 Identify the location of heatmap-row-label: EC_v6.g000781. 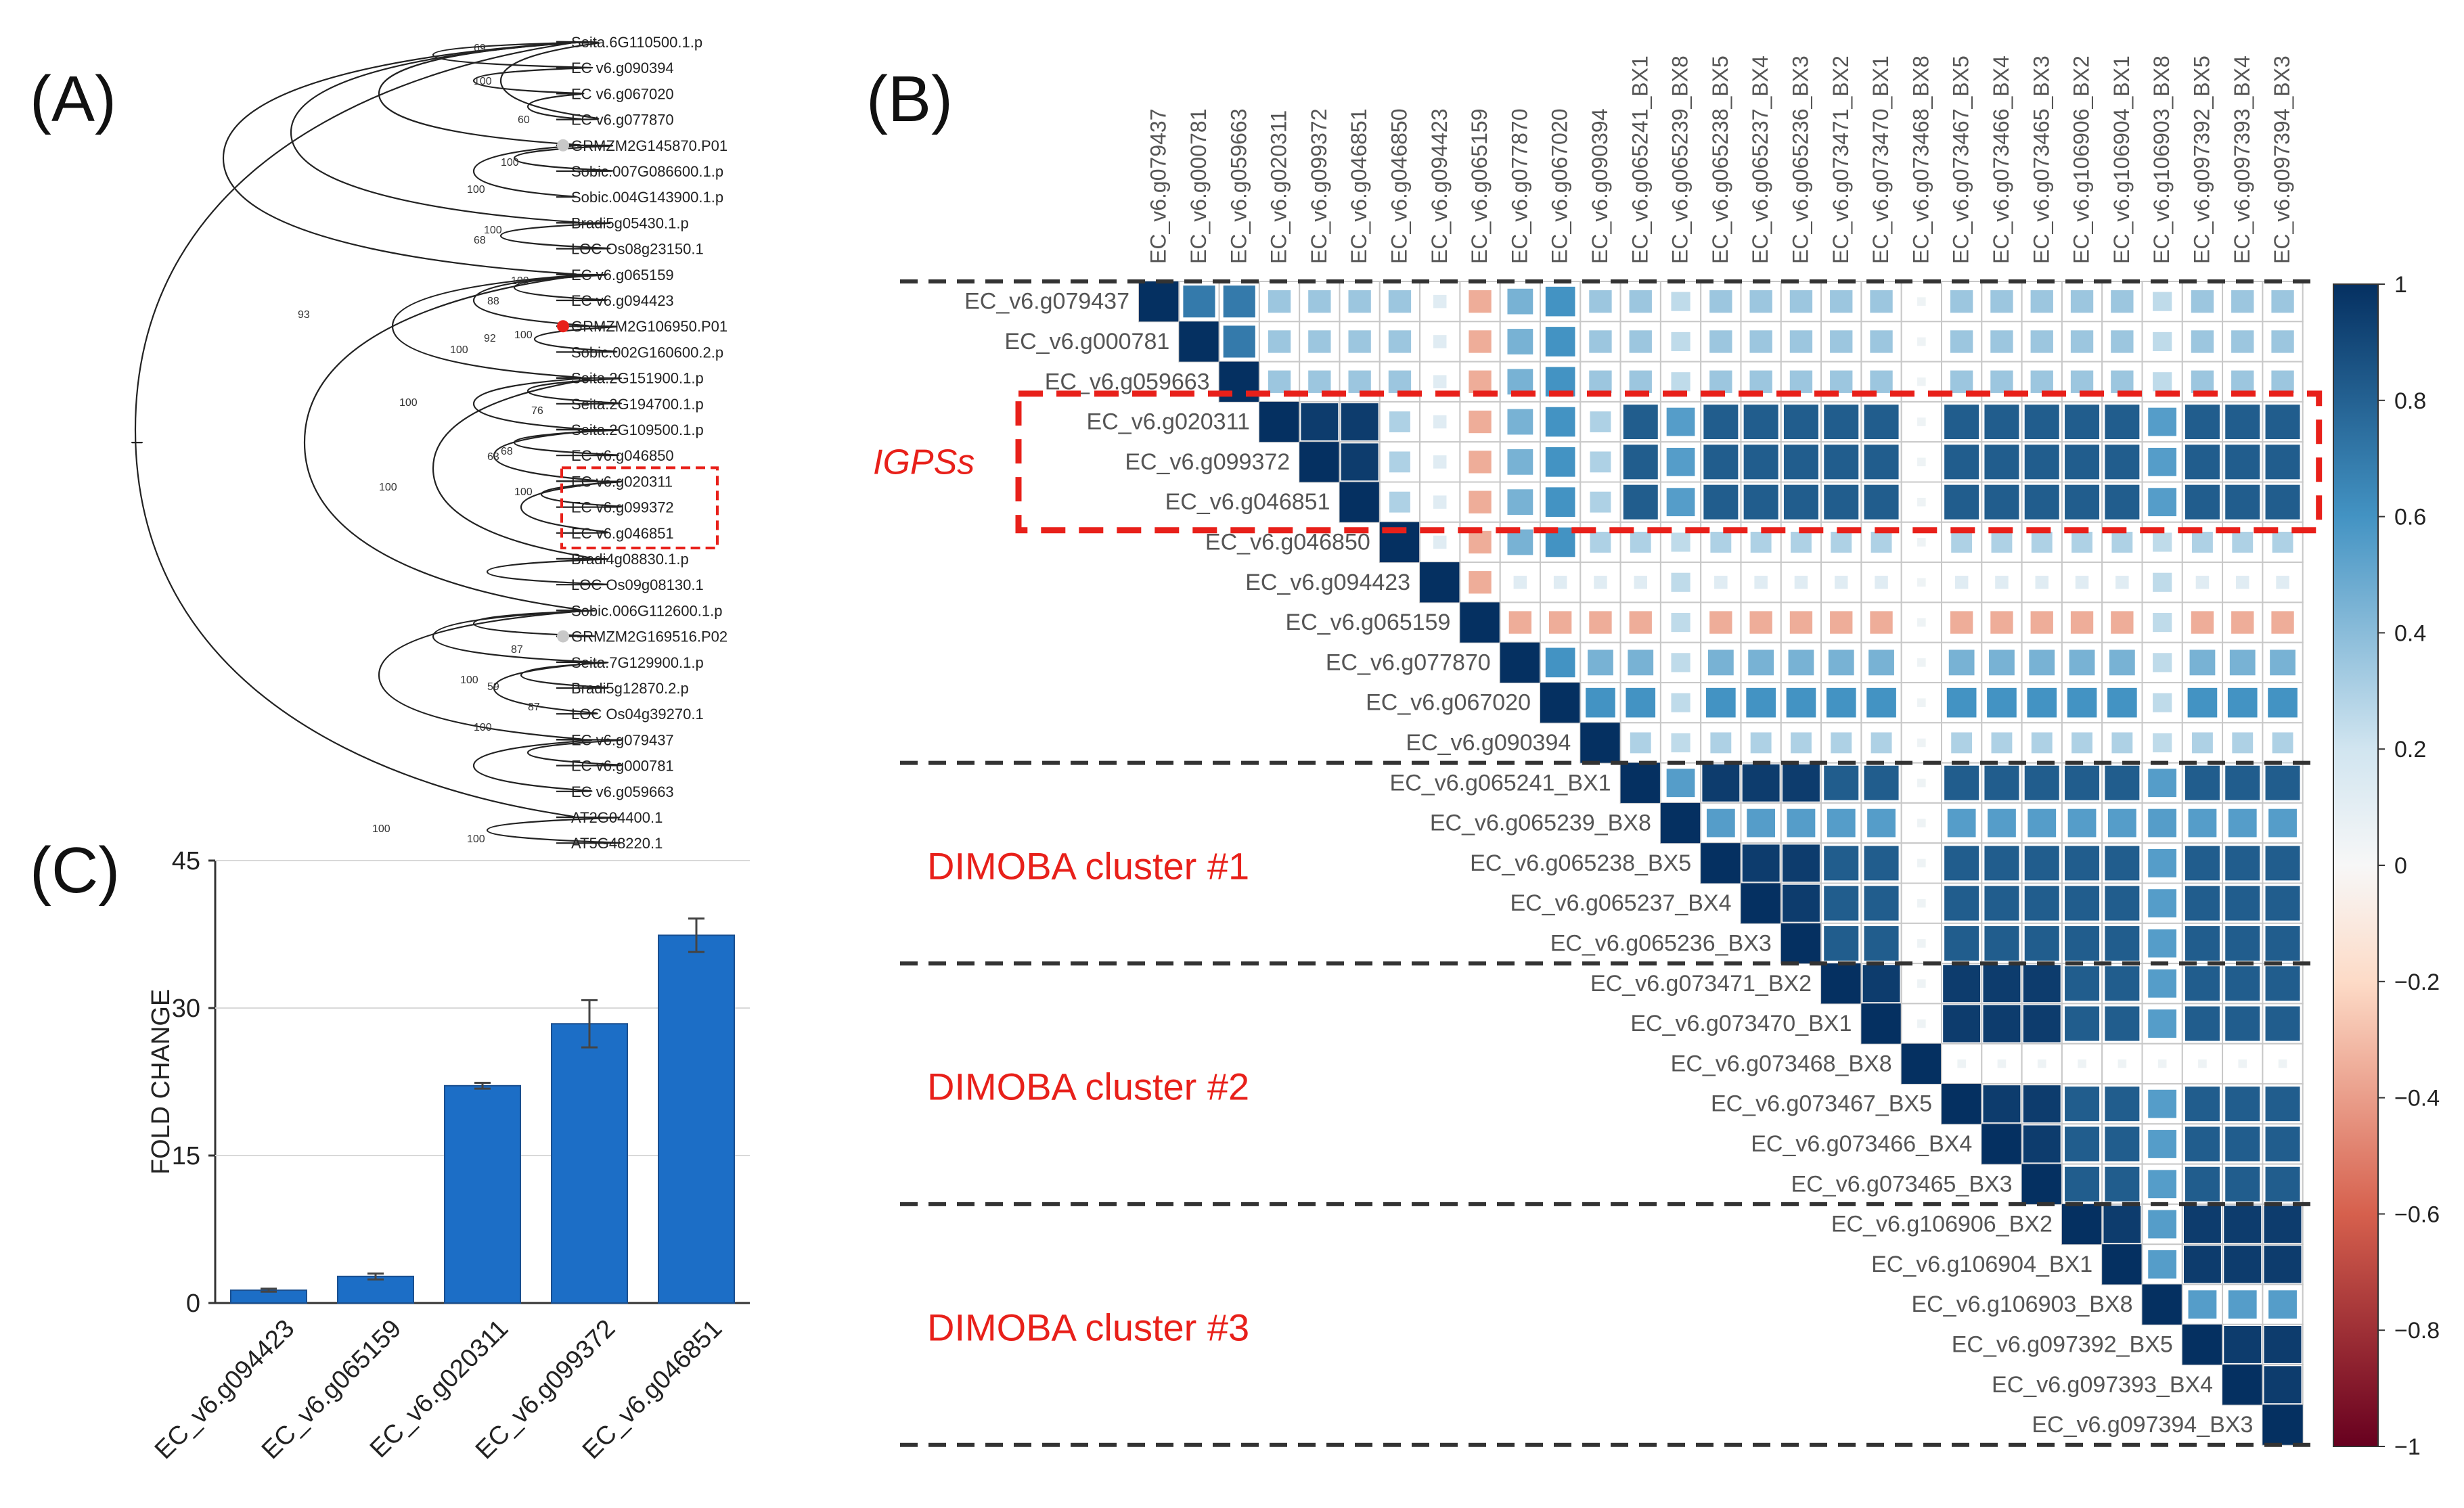
(1086, 342).